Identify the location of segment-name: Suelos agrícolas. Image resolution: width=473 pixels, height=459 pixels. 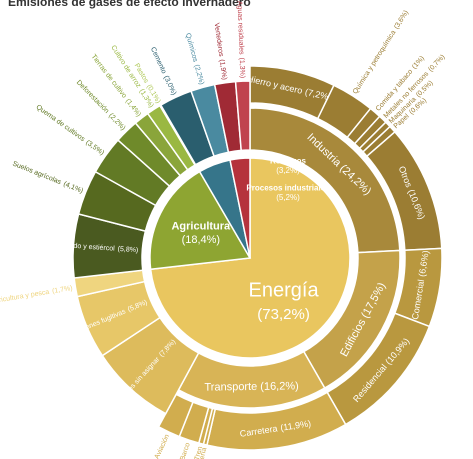
(36, 173).